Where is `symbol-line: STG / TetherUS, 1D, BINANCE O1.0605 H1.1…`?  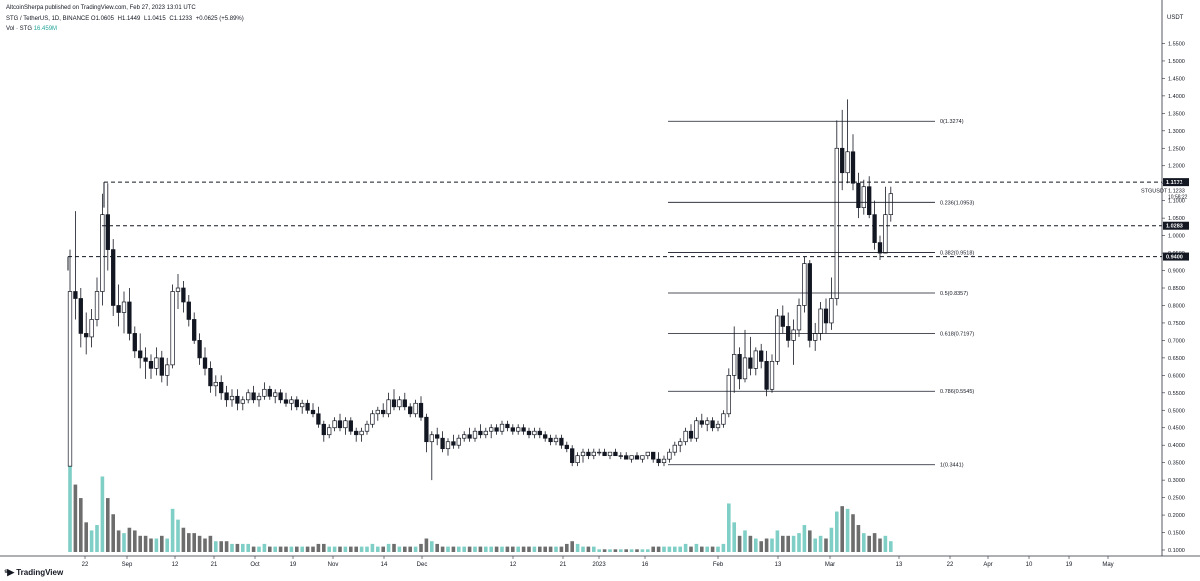
symbol-line: STG / TetherUS, 1D, BINANCE O1.0605 H1.1… is located at coordinates (126, 19).